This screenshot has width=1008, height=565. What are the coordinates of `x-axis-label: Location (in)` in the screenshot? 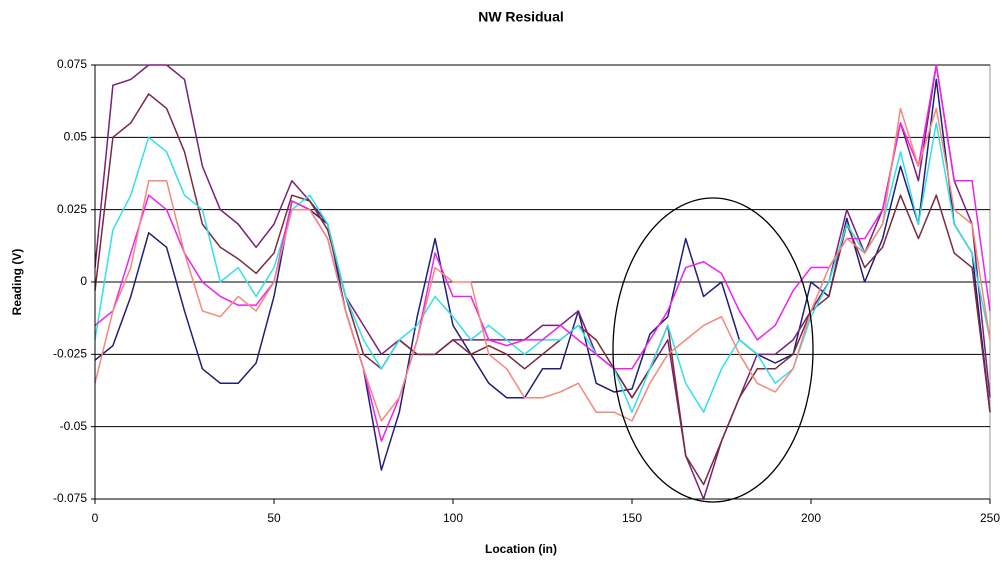 It's located at (521, 549).